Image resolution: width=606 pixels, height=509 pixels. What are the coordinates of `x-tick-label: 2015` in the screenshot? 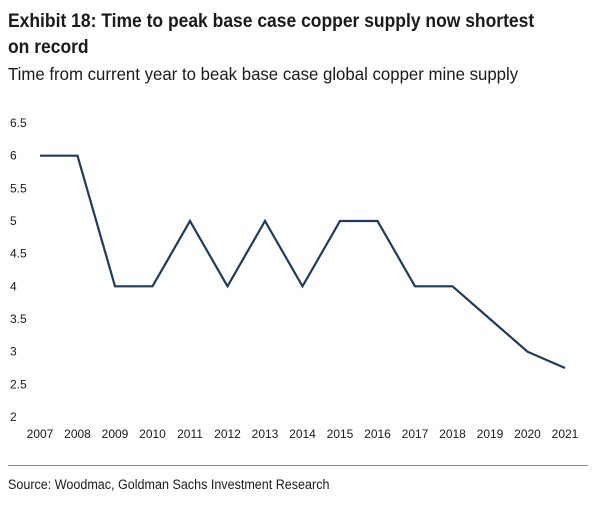 It's located at (340, 434).